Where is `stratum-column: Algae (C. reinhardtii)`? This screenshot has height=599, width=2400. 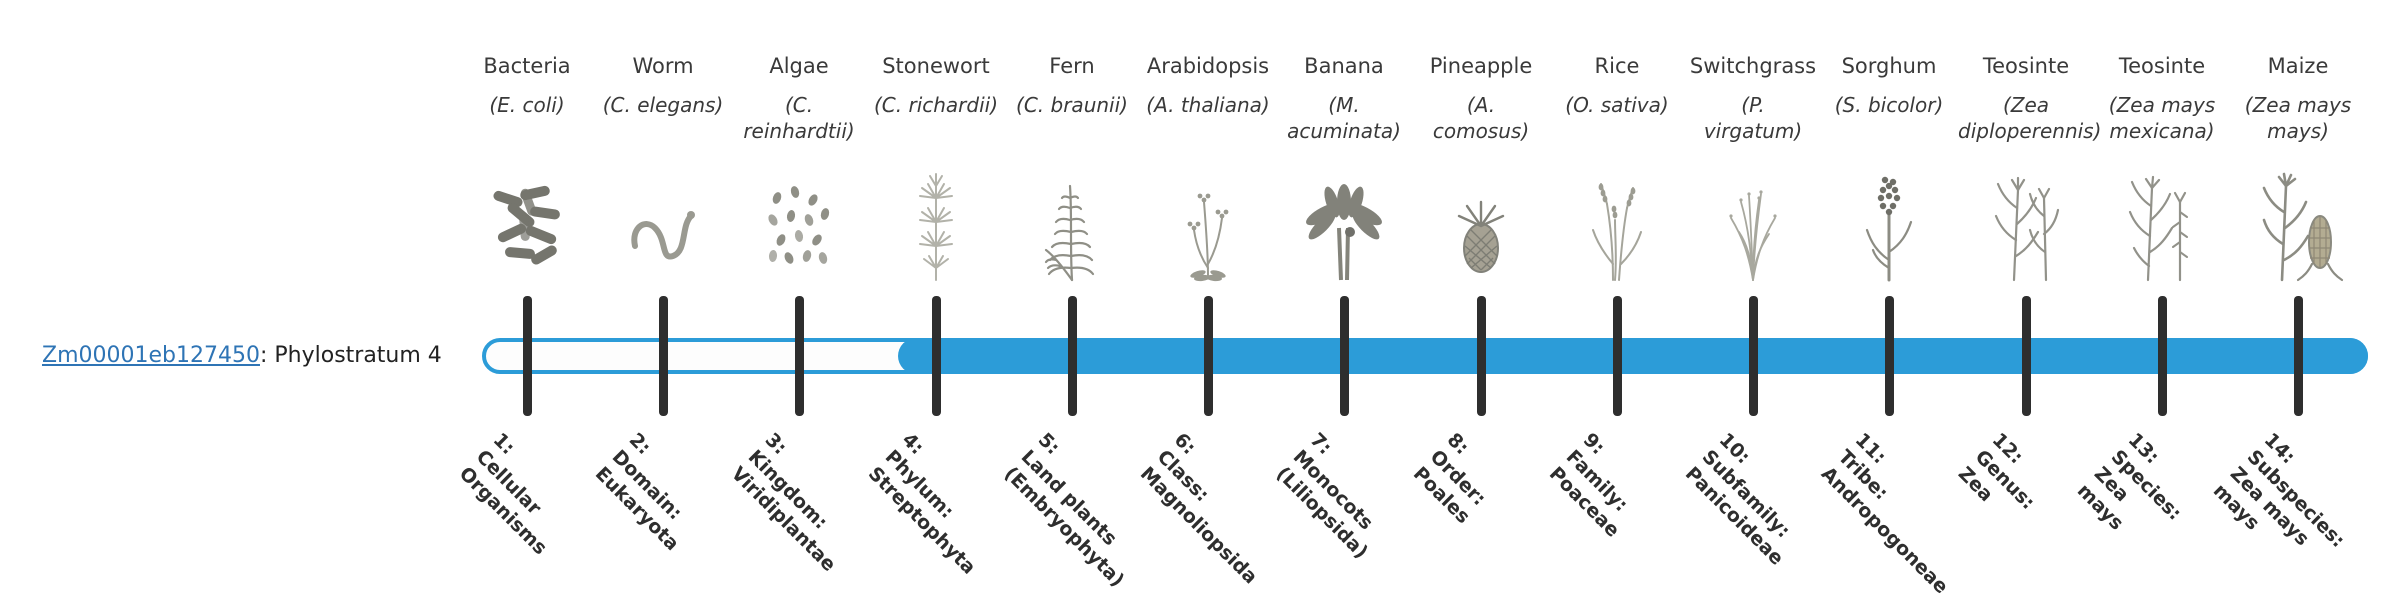 stratum-column: Algae (C. reinhardtii) is located at coordinates (797, 290).